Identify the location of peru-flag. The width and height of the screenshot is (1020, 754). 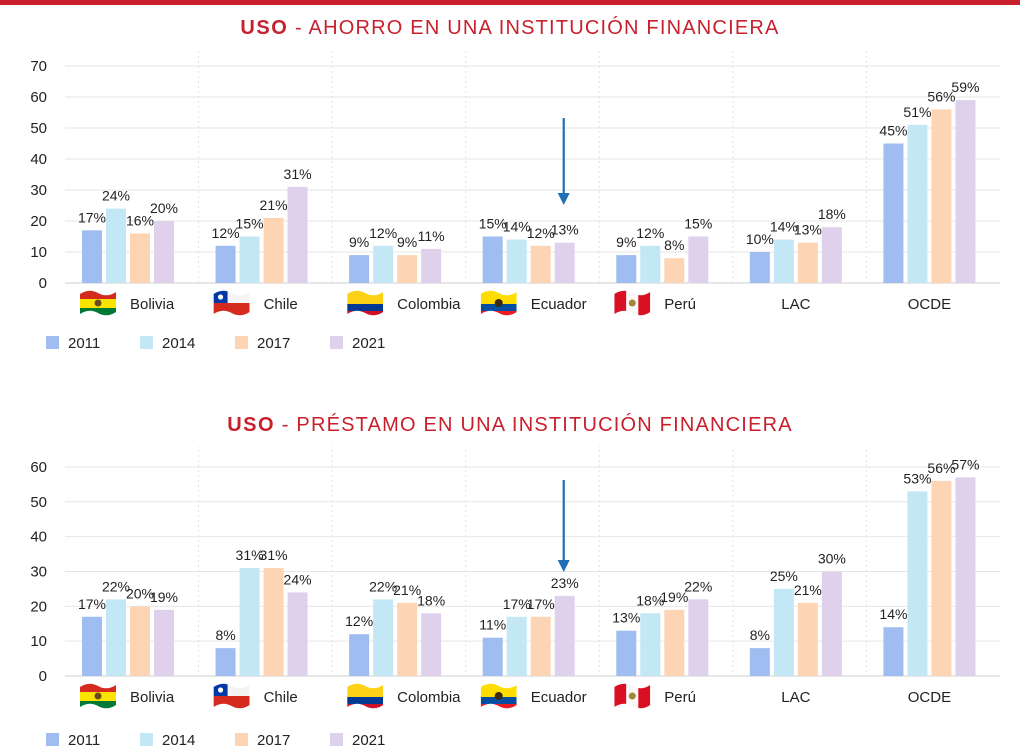
(632, 696).